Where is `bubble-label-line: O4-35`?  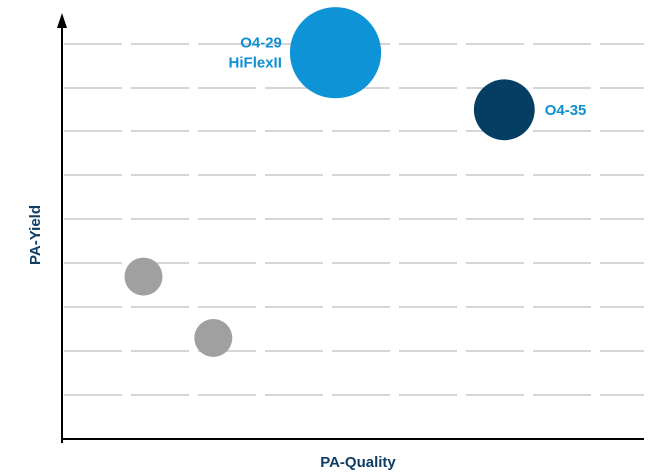
bubble-label-line: O4-35 is located at coordinates (566, 110).